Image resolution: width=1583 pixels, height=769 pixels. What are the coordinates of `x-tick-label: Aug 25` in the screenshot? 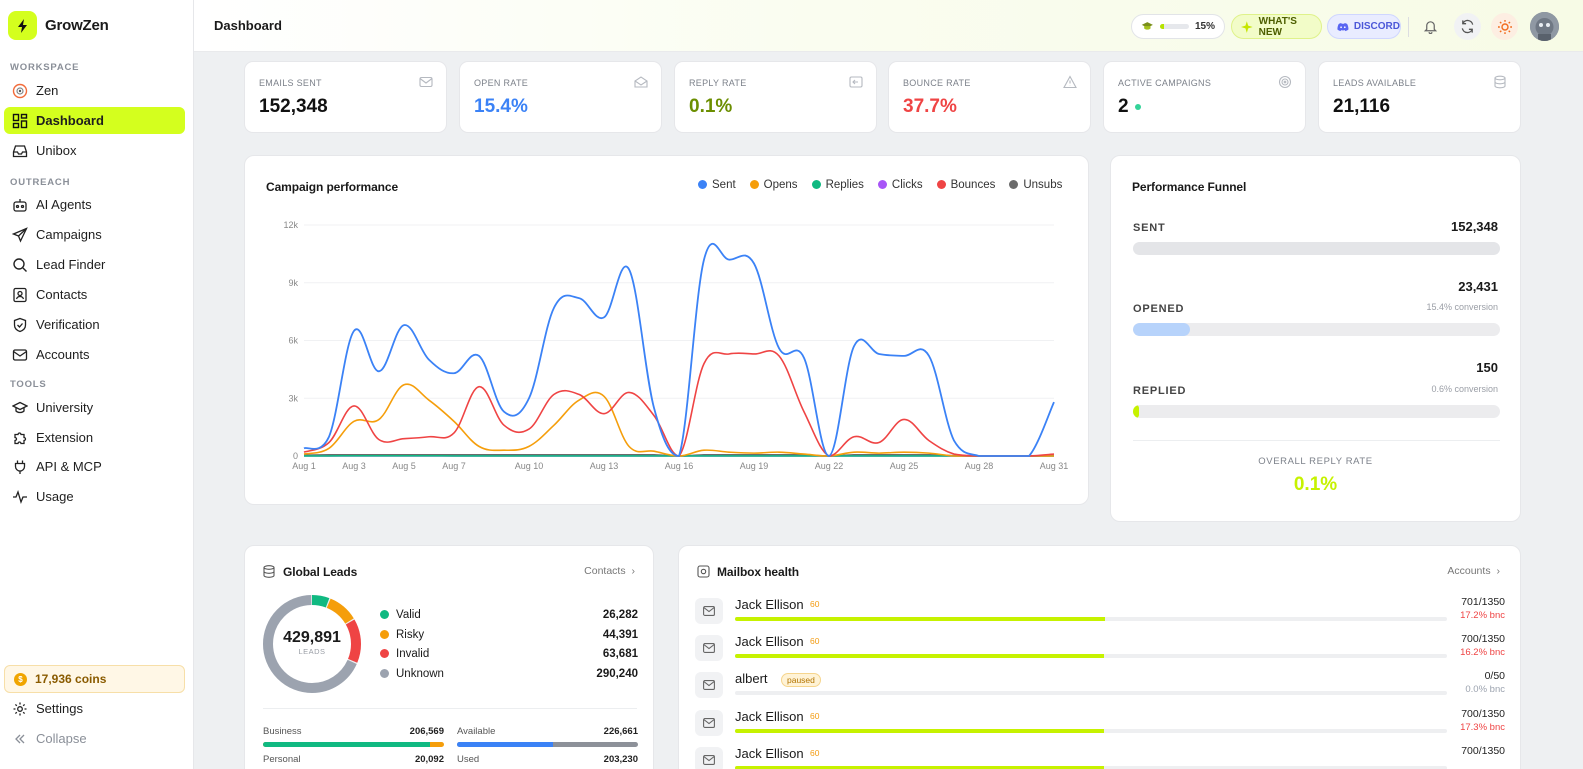 It's located at (904, 466).